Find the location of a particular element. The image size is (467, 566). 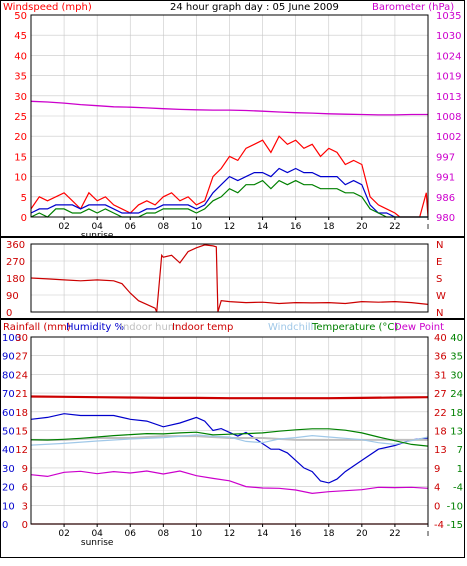

wind-x-tick-label: 04 is located at coordinates (97, 227).